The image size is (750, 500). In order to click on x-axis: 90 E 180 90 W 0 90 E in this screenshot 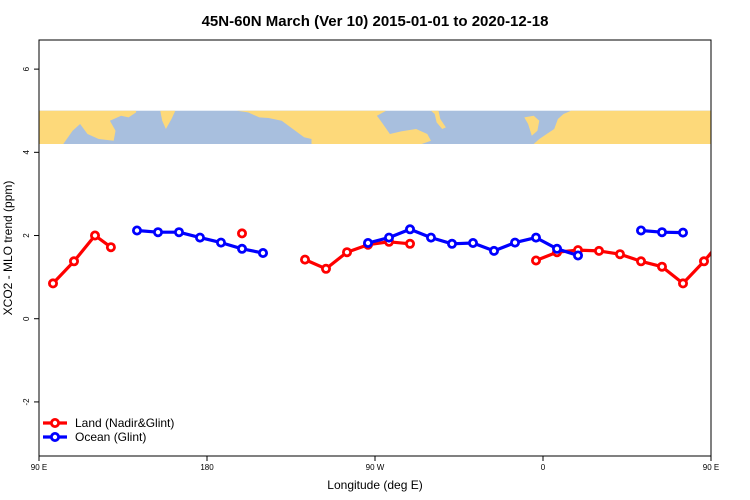, I will do `click(375, 464)`.